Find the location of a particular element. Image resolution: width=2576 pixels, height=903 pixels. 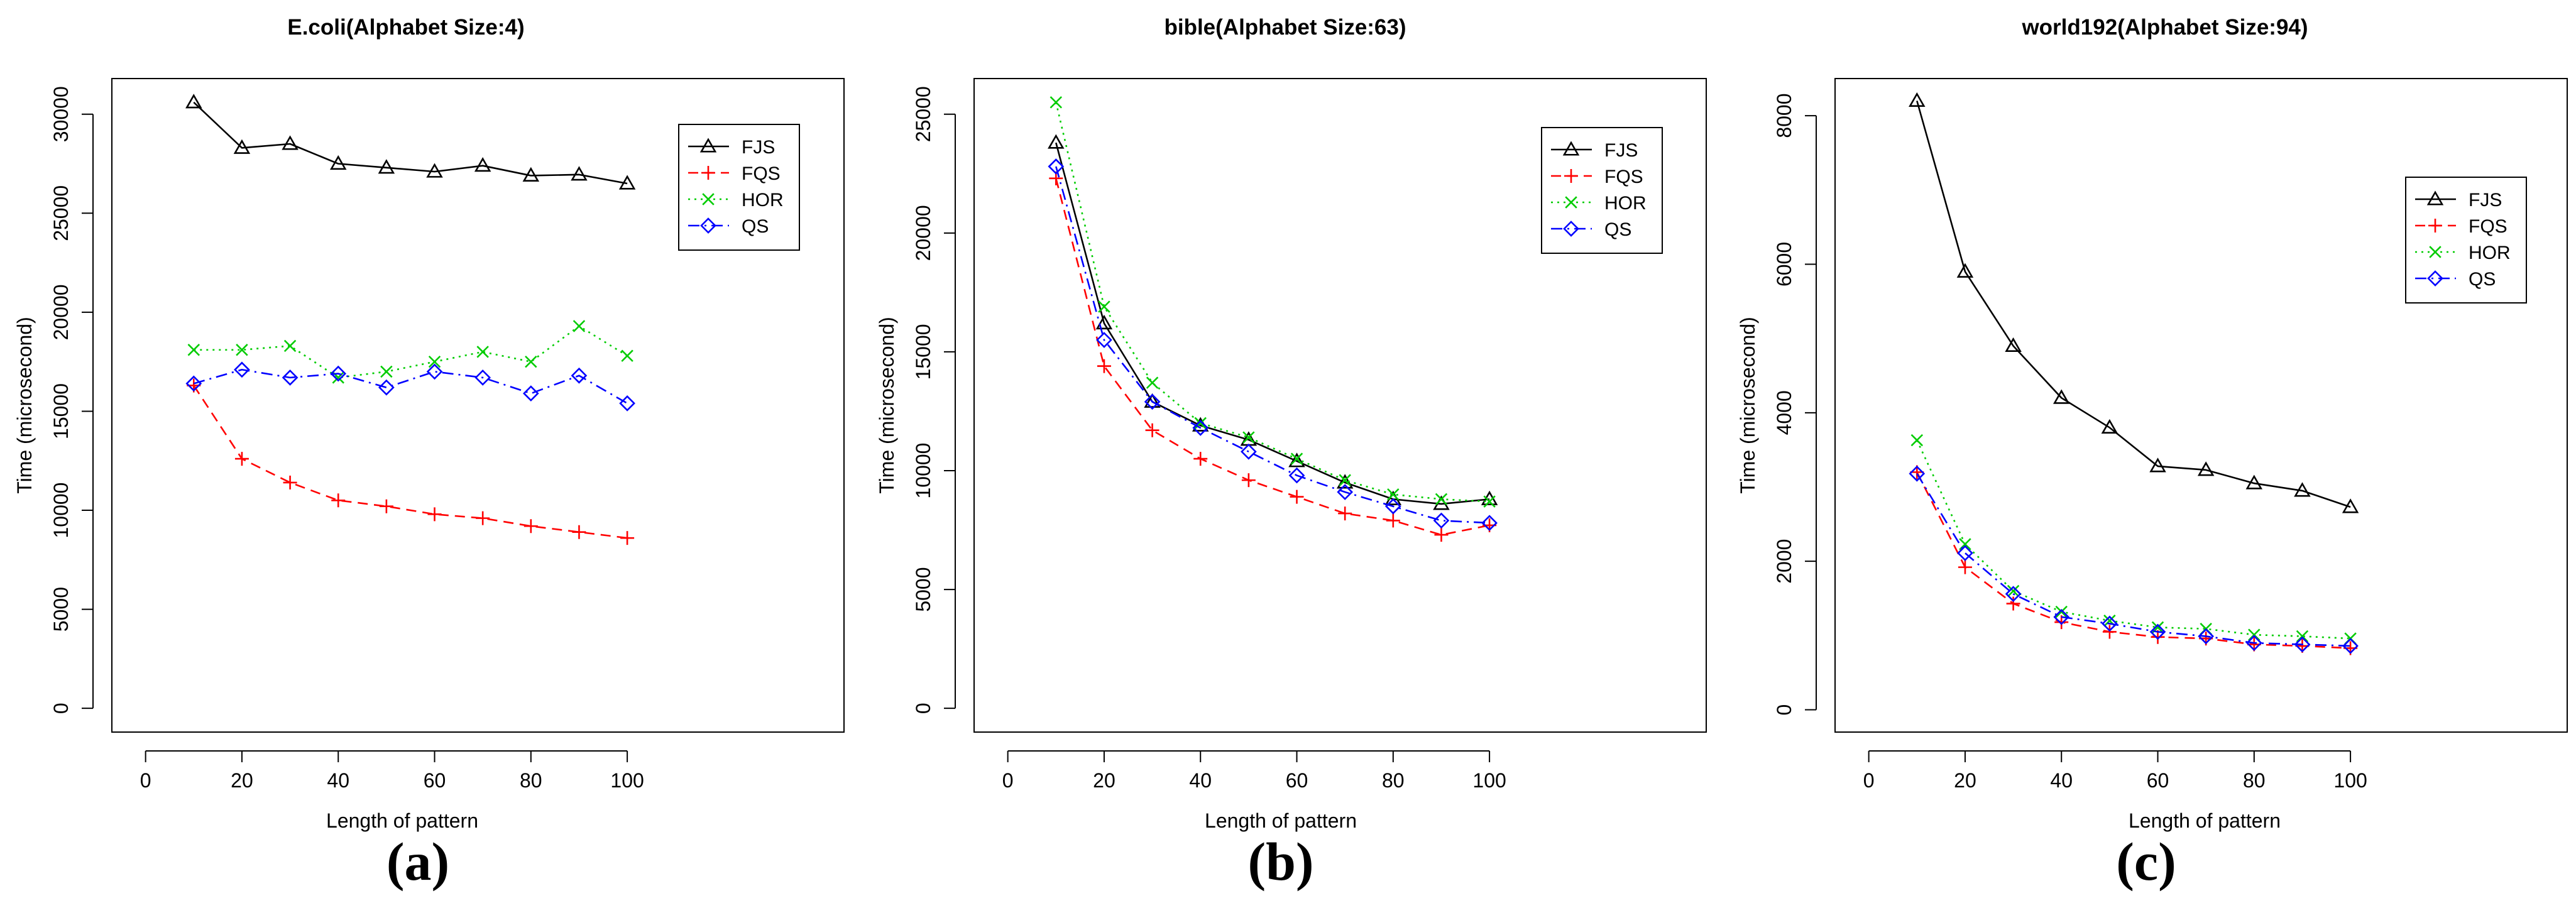

x-axis-label: Length of pattern is located at coordinates (1281, 821).